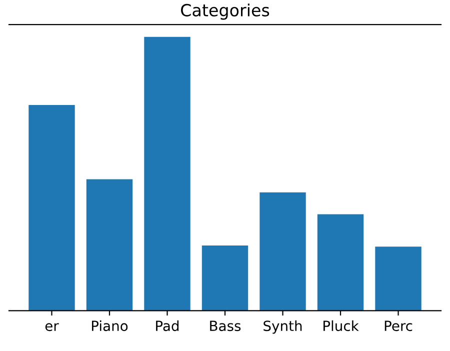 The image size is (450, 351). Describe the element at coordinates (398, 326) in the screenshot. I see `x-tick-label: Perc` at that location.